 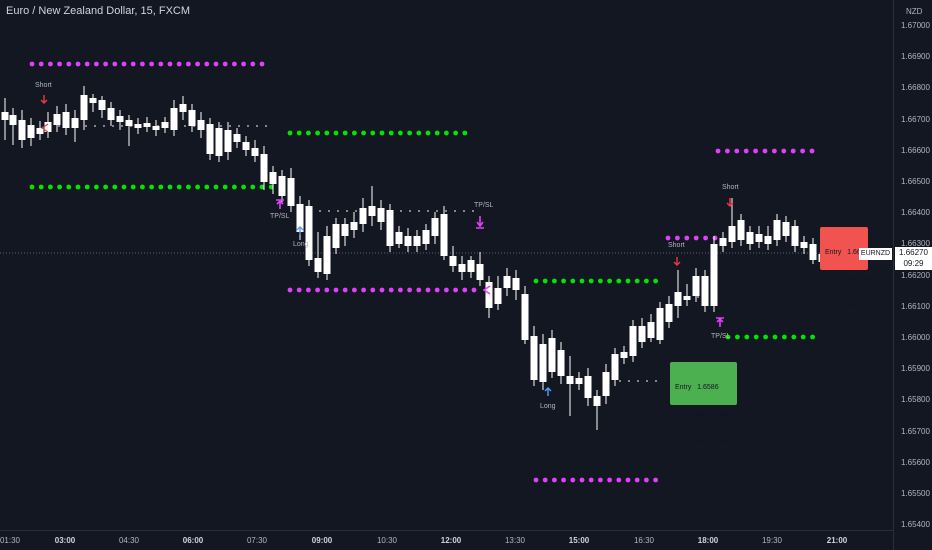 What do you see at coordinates (301, 244) in the screenshot?
I see `long-signal-label: Long` at bounding box center [301, 244].